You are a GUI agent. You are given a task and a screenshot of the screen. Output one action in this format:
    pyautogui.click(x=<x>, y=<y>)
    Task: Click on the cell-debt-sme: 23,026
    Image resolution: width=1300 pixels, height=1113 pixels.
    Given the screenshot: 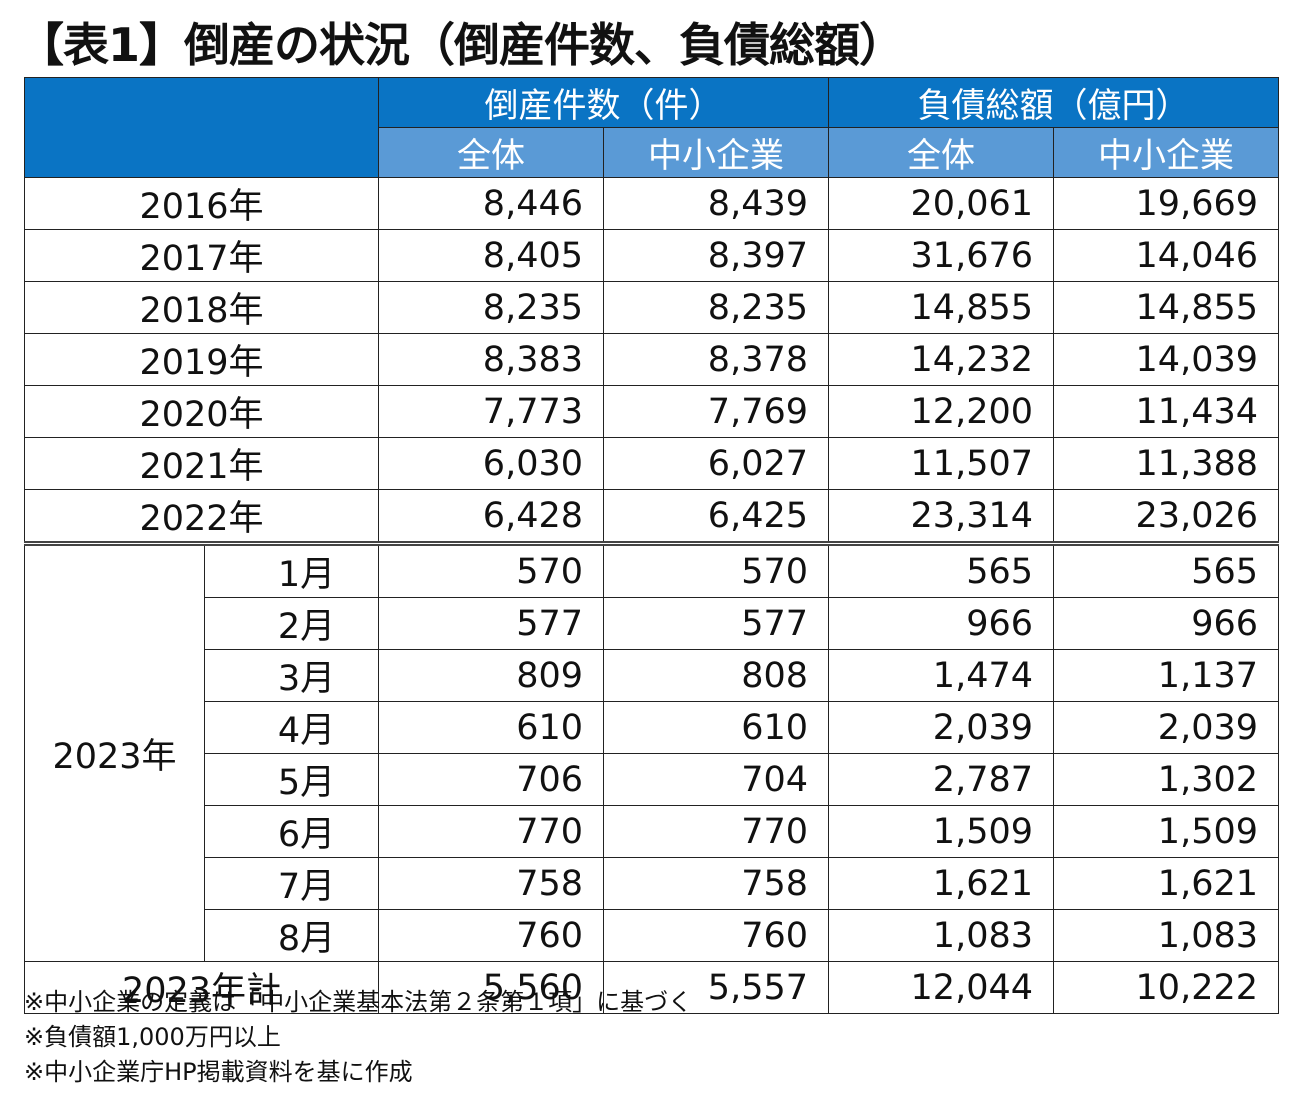 What is the action you would take?
    pyautogui.click(x=1166, y=517)
    